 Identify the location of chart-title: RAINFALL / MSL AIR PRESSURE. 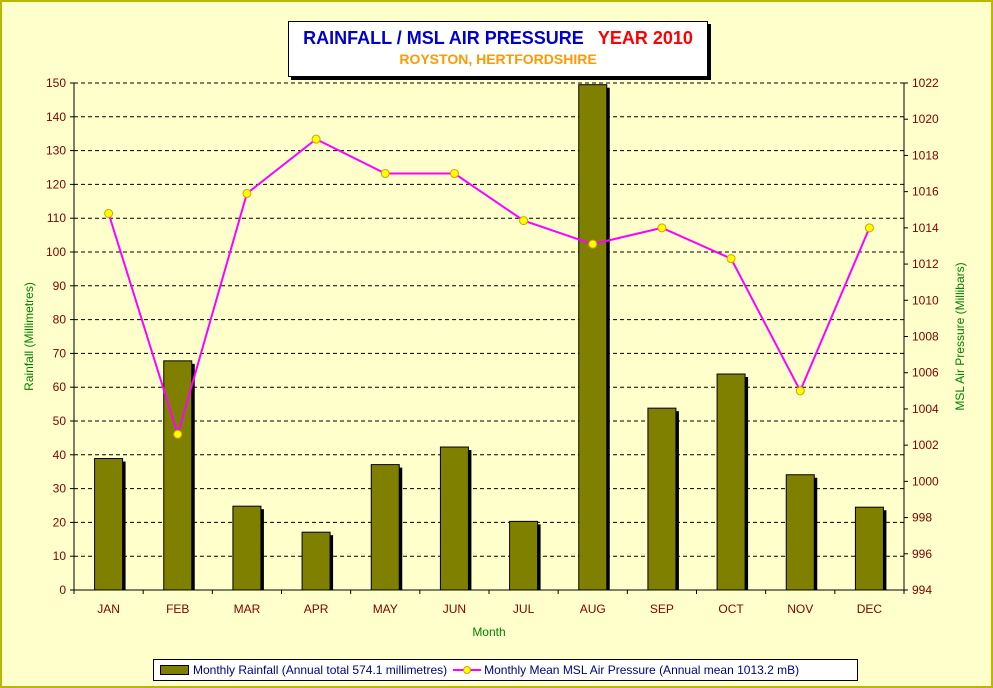
(443, 38).